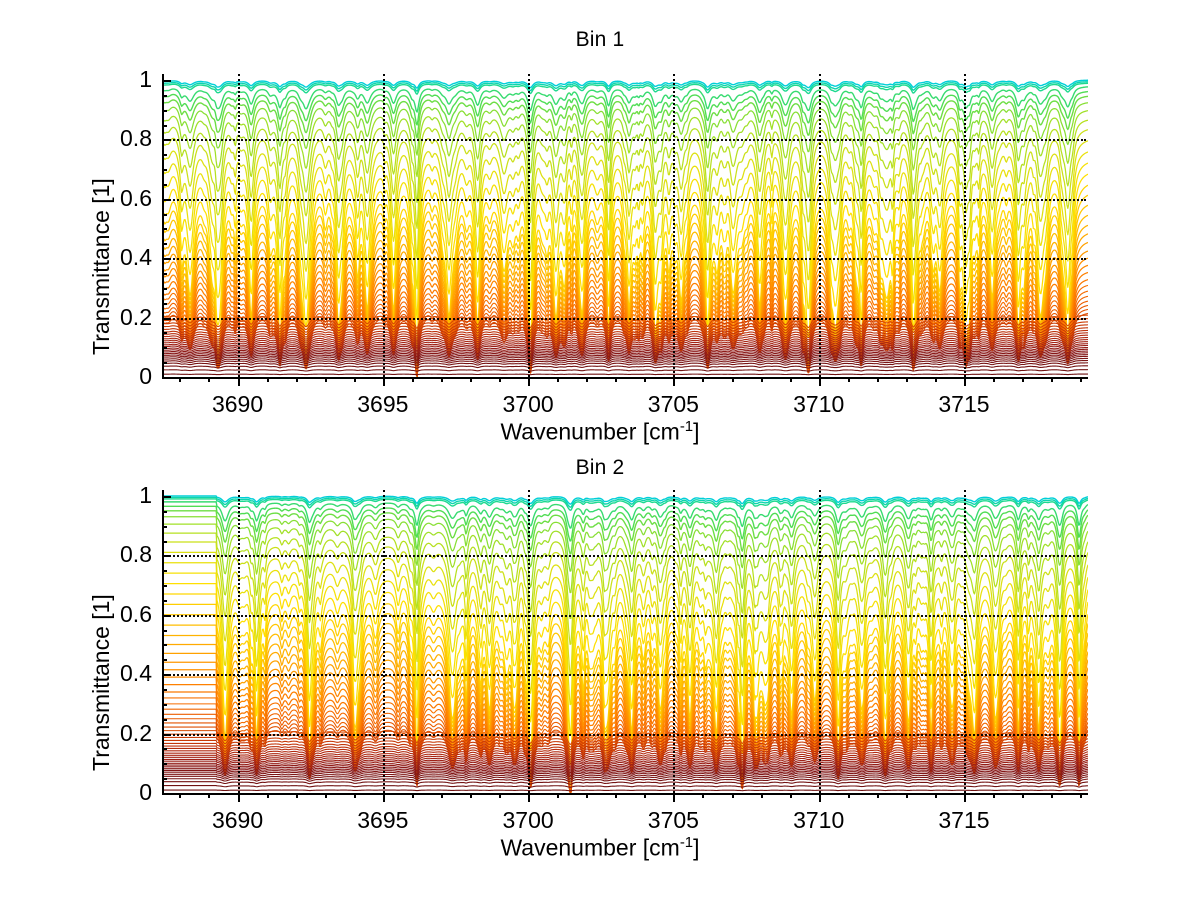  What do you see at coordinates (136, 316) in the screenshot?
I see `y-tick-label: 0.2` at bounding box center [136, 316].